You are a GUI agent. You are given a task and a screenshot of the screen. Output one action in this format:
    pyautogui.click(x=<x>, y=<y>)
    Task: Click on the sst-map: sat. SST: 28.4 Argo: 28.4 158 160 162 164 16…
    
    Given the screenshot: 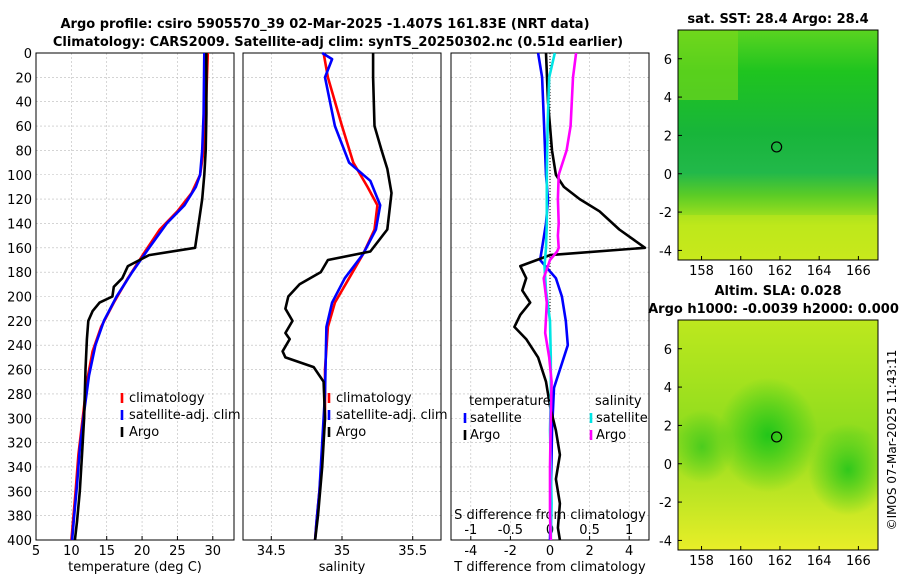 What is the action you would take?
    pyautogui.click(x=769, y=145)
    